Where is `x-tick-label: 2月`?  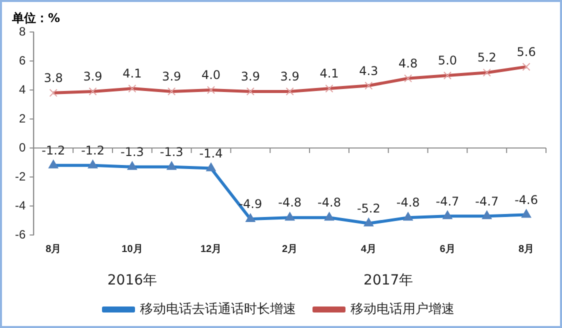
x-tick-label: 2月 is located at coordinates (290, 249).